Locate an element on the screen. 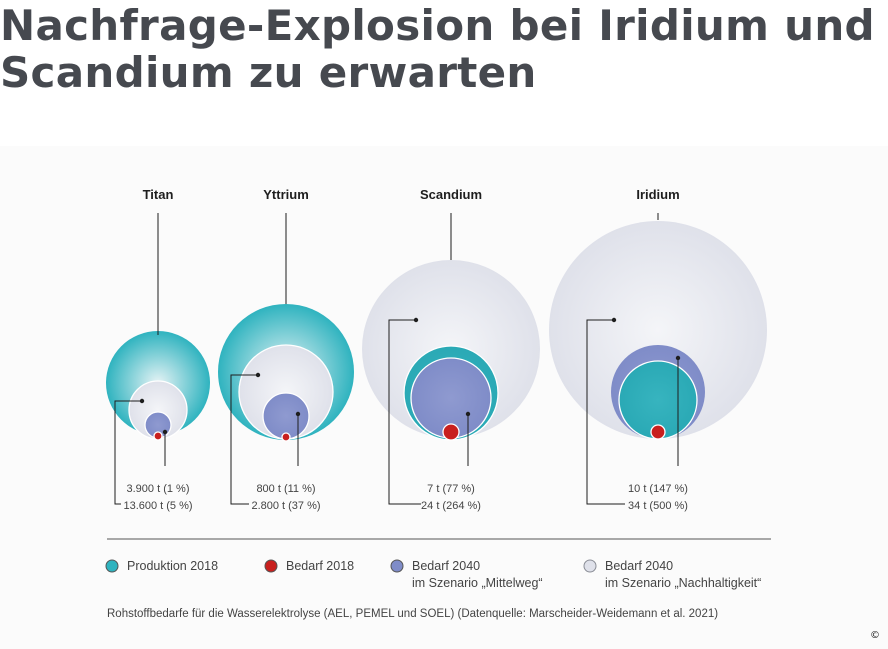  iridium-title: Iridium is located at coordinates (657, 194).